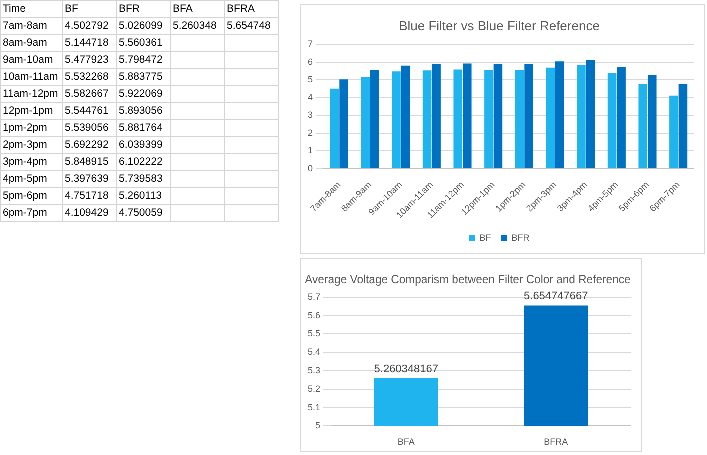 The height and width of the screenshot is (455, 707). I want to click on y-tick-label: 5.7, so click(314, 297).